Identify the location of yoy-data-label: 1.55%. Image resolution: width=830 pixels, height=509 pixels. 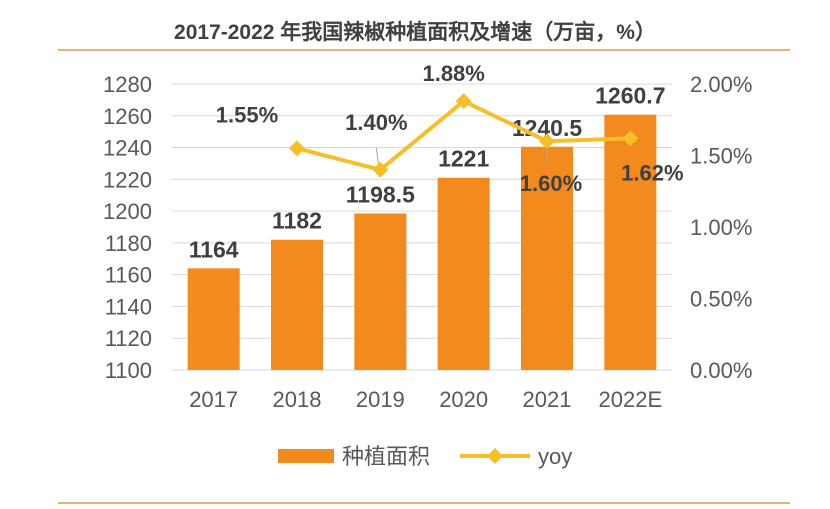
(247, 114).